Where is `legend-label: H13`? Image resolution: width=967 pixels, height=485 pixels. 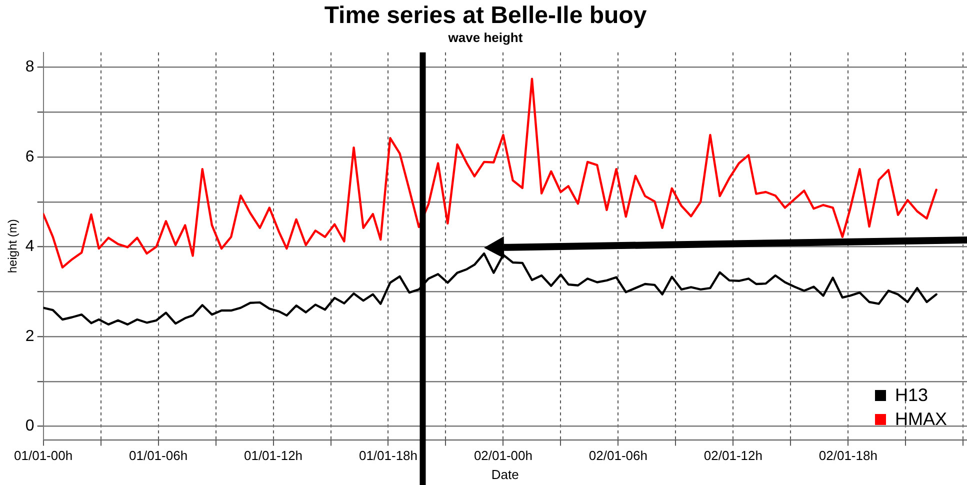
legend-label: H13 is located at coordinates (911, 395).